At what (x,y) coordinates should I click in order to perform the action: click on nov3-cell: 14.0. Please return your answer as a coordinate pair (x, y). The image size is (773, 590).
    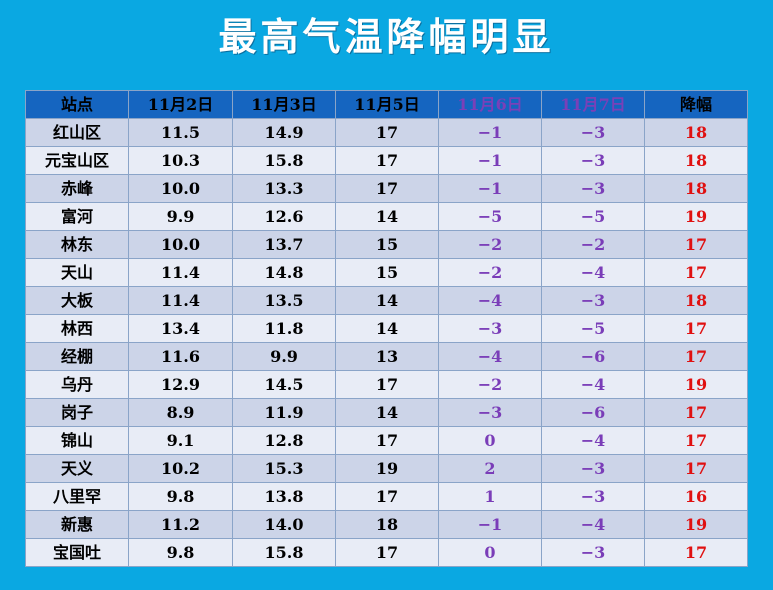
    Looking at the image, I should click on (284, 524).